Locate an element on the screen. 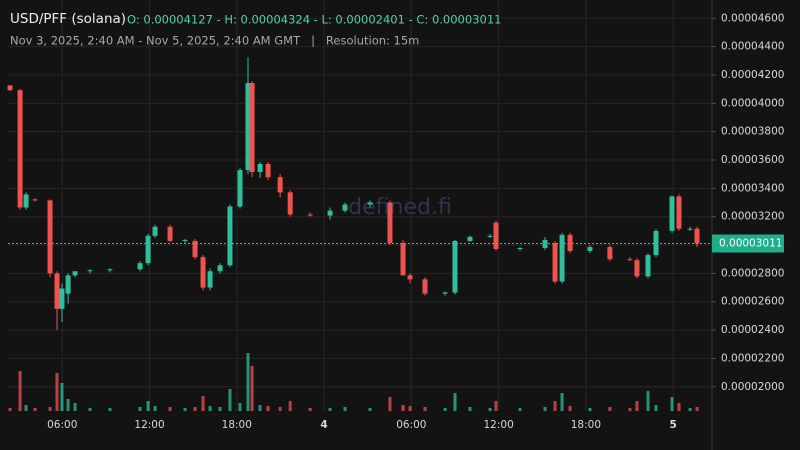  y-tick-label: 0.00004200 is located at coordinates (752, 75).